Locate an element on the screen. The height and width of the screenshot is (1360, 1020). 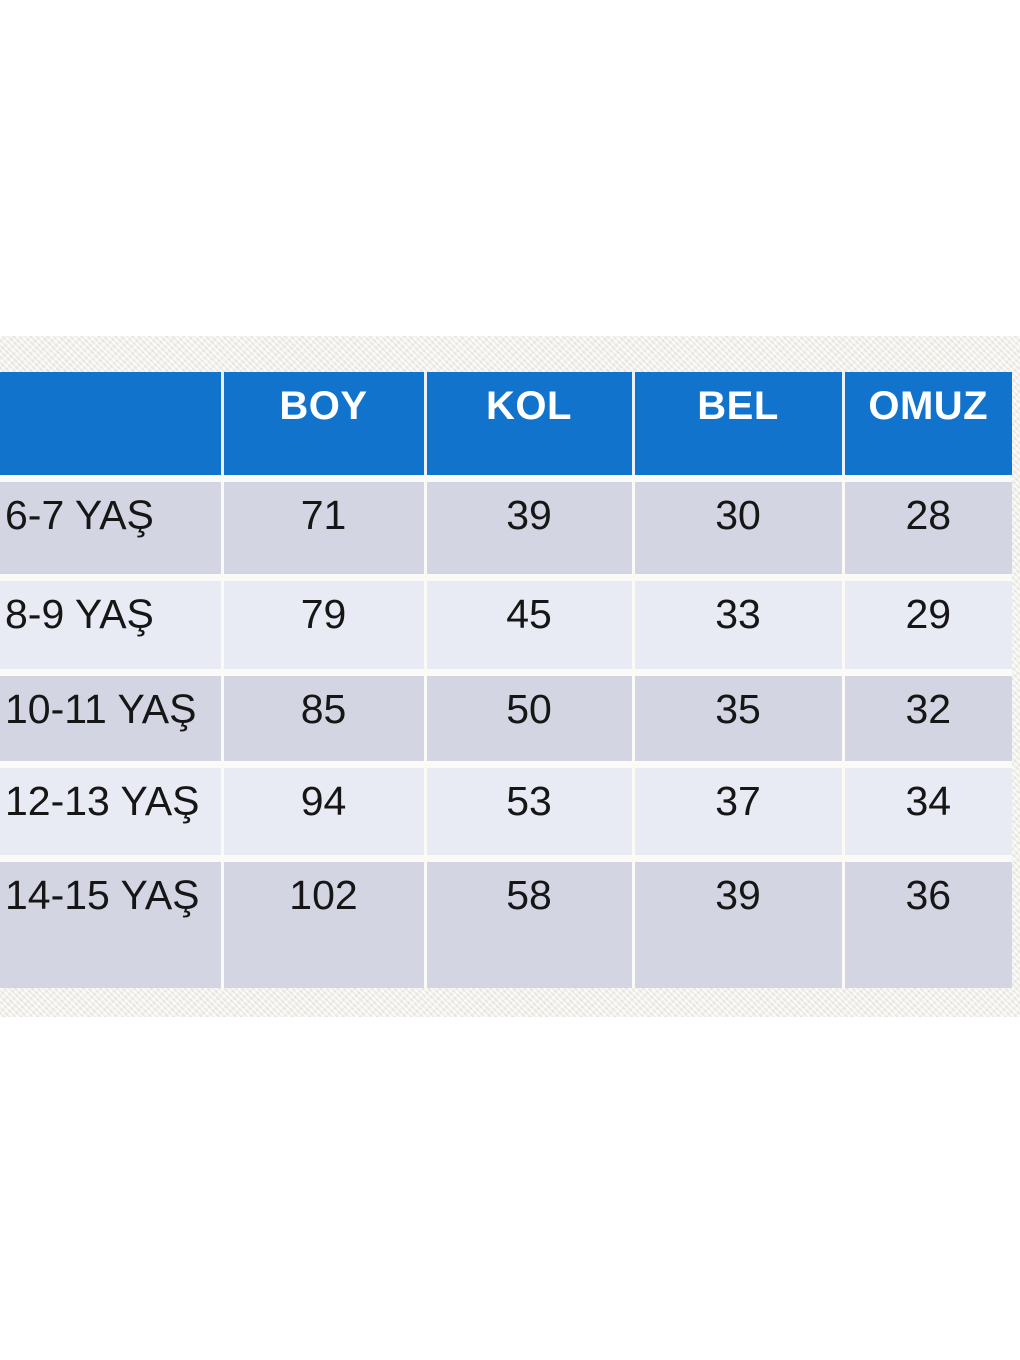
table-row: 14-15 YAŞ 102 58 39 36 is located at coordinates (506, 921).